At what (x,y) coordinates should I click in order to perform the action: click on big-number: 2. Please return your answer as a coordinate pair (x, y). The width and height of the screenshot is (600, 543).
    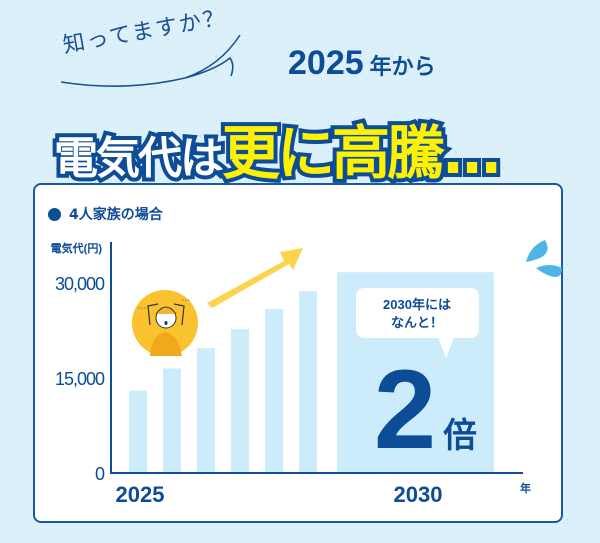
    Looking at the image, I should click on (405, 409).